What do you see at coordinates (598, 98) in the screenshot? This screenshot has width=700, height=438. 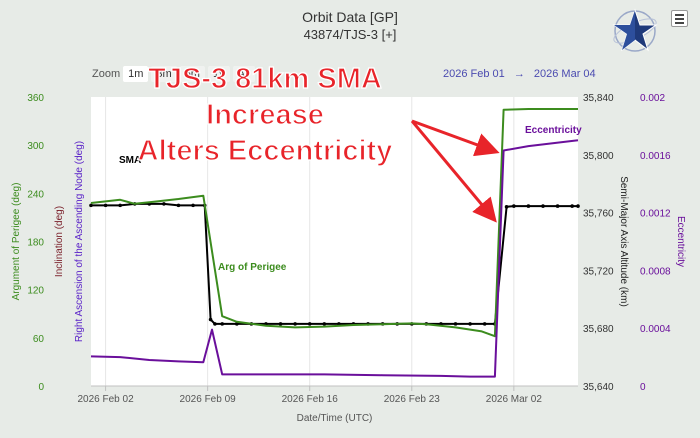 I see `sma-tick-label: 35,840` at bounding box center [598, 98].